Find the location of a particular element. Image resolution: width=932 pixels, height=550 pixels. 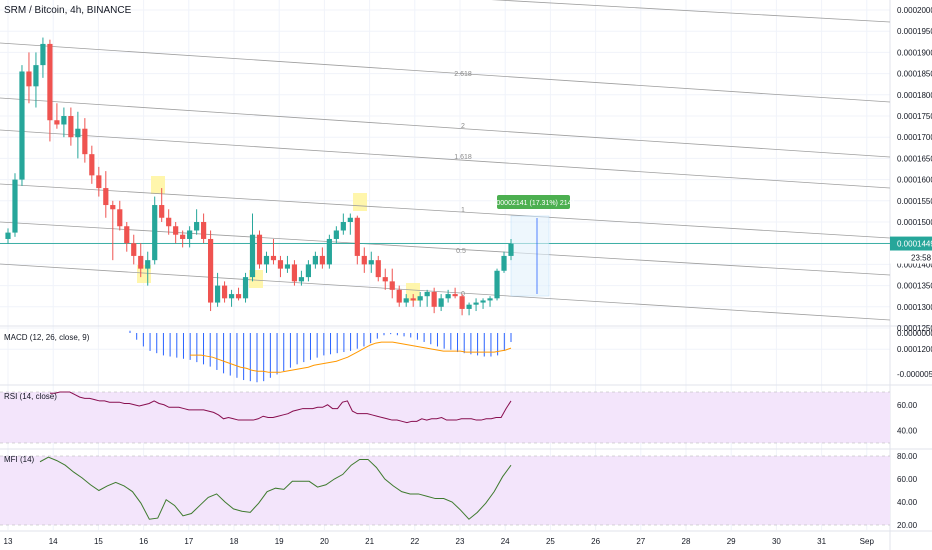

x-tick-label: 31 is located at coordinates (821, 541).